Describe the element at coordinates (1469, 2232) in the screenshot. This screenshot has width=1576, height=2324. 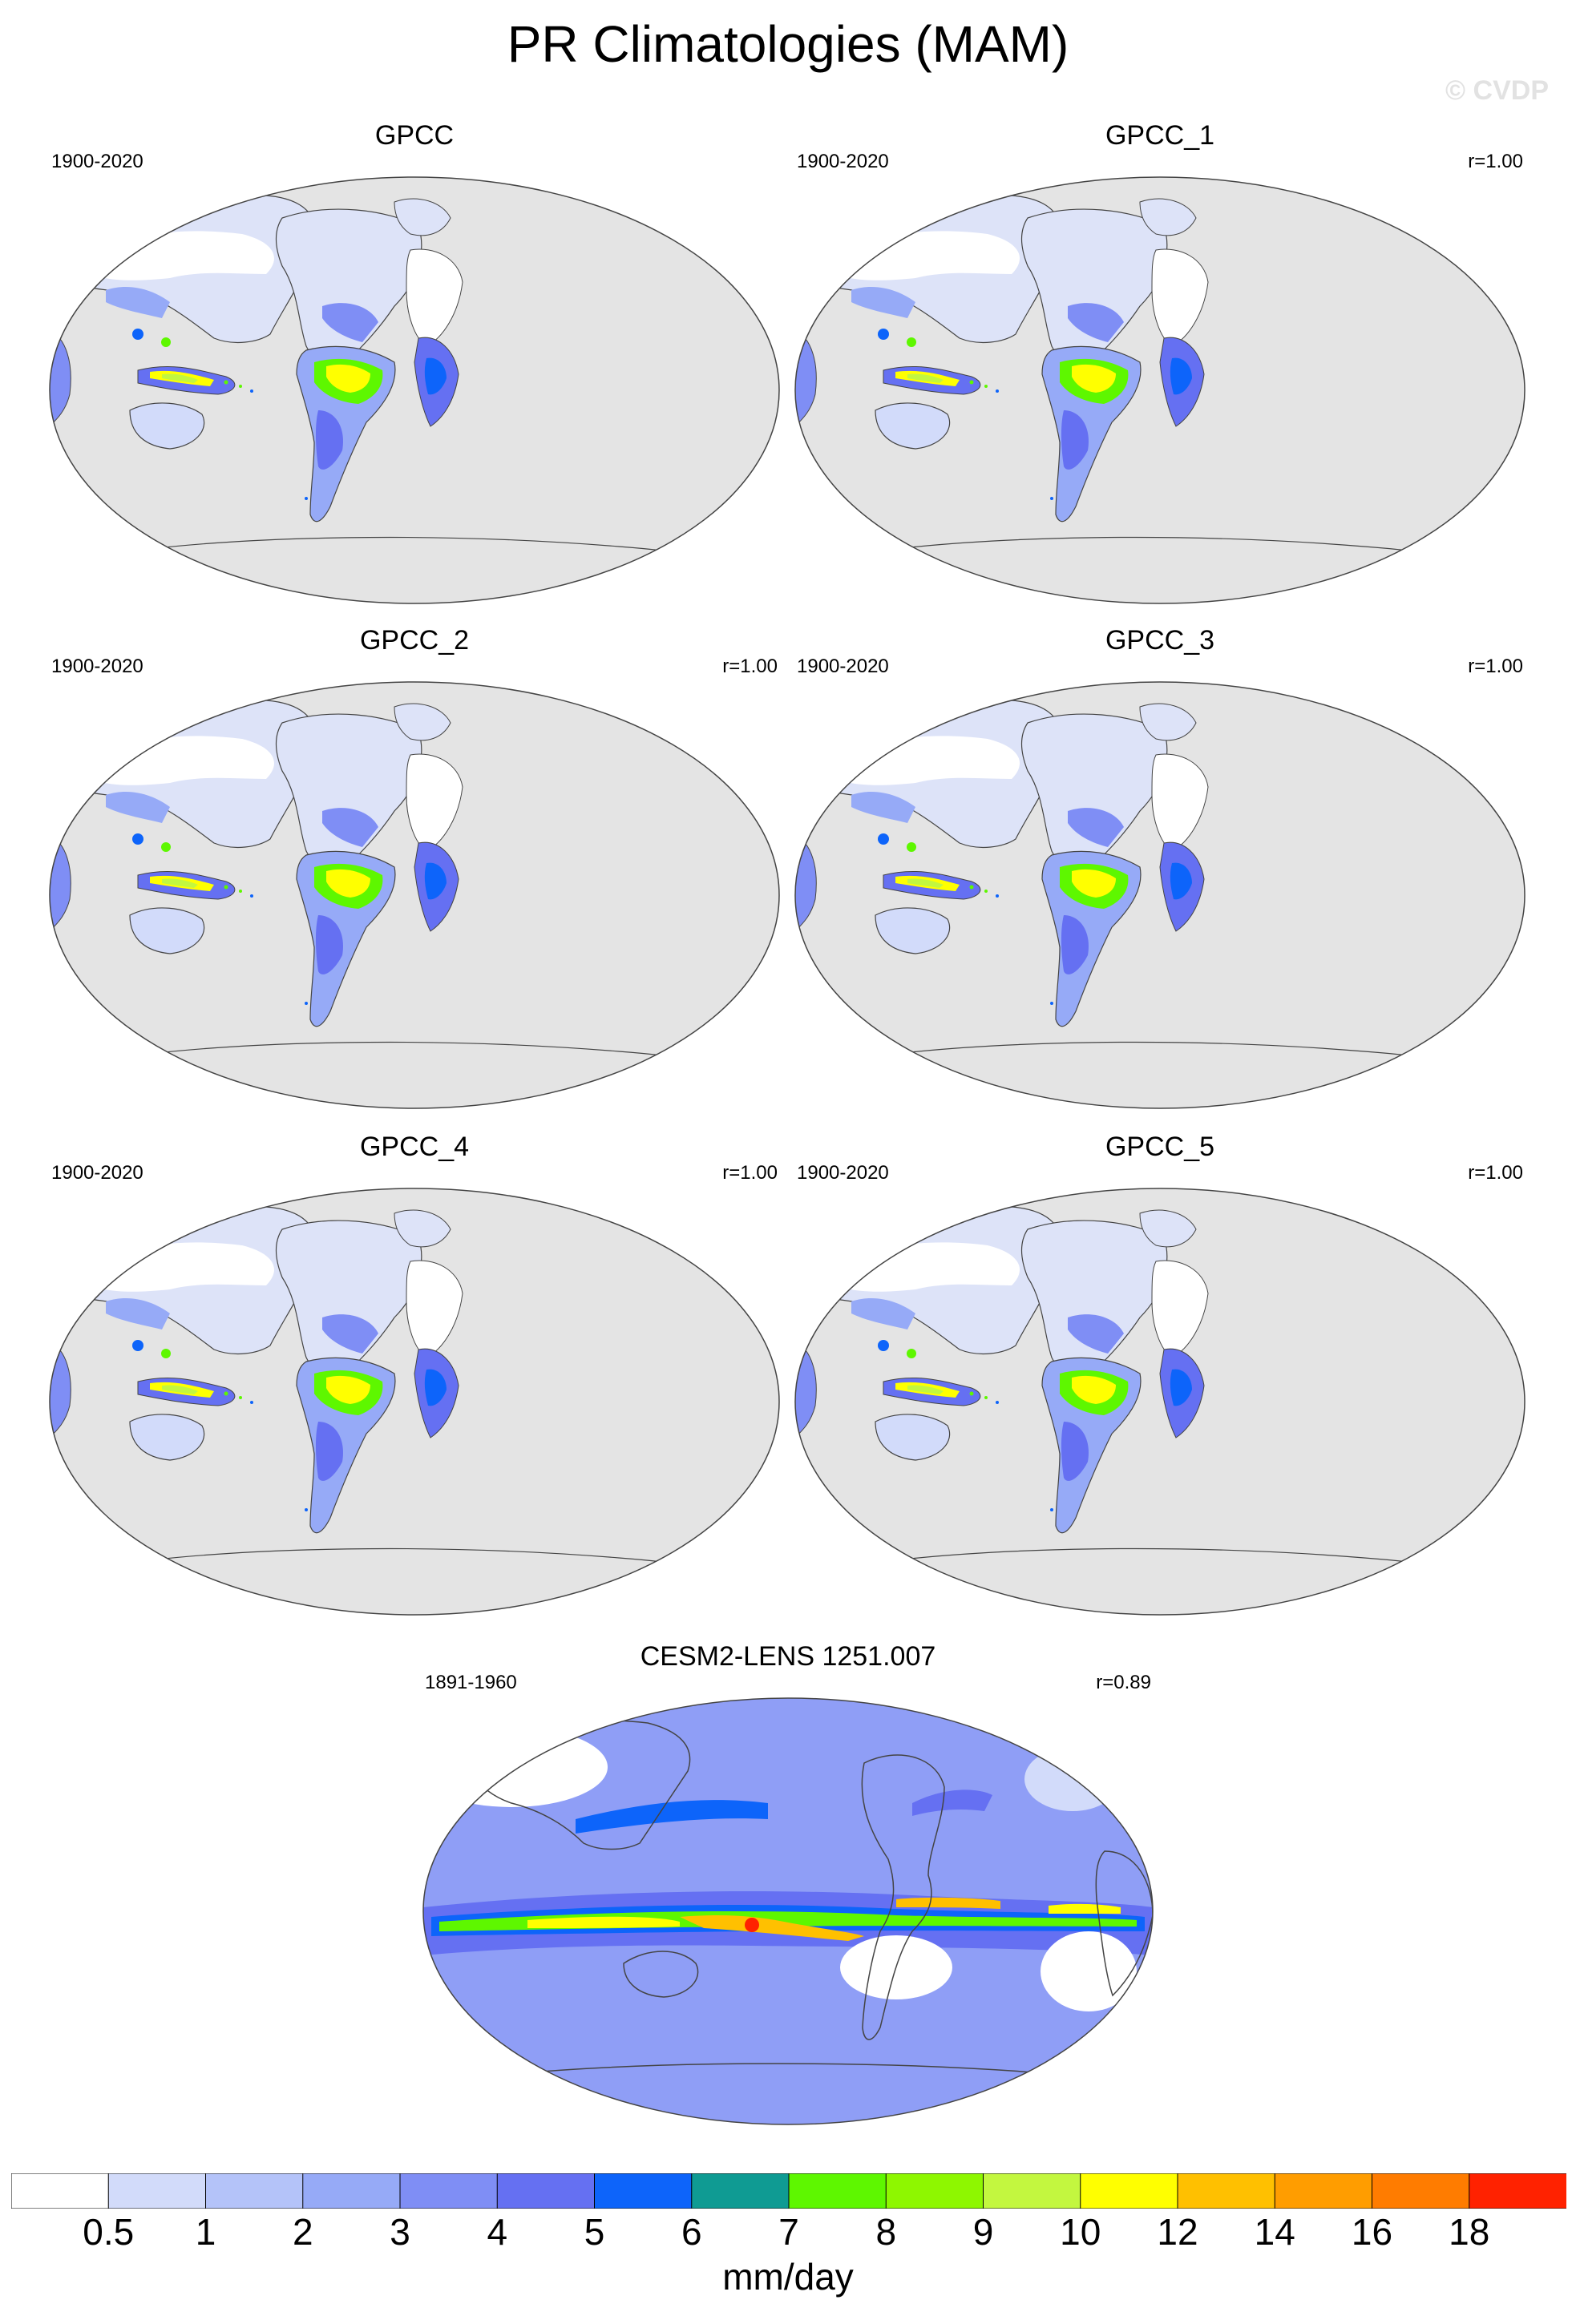
I see `colorbar-tick-label: 18` at that location.